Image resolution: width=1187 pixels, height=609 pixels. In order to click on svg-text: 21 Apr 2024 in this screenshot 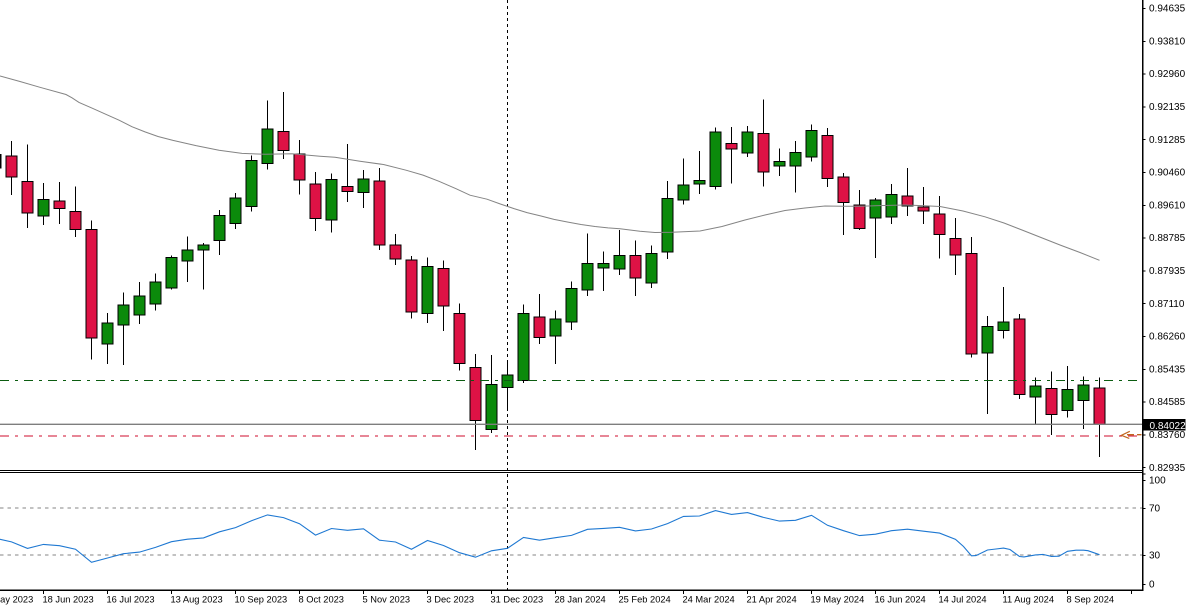, I will do `click(772, 600)`.